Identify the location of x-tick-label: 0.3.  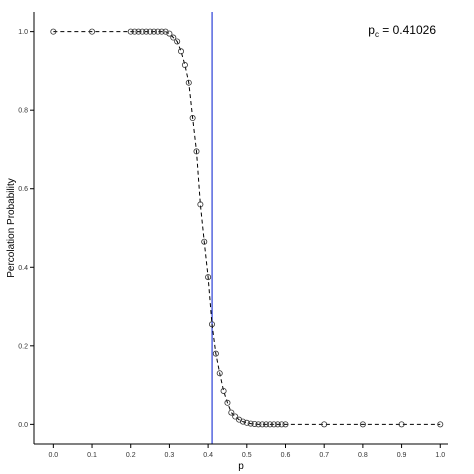
(170, 455).